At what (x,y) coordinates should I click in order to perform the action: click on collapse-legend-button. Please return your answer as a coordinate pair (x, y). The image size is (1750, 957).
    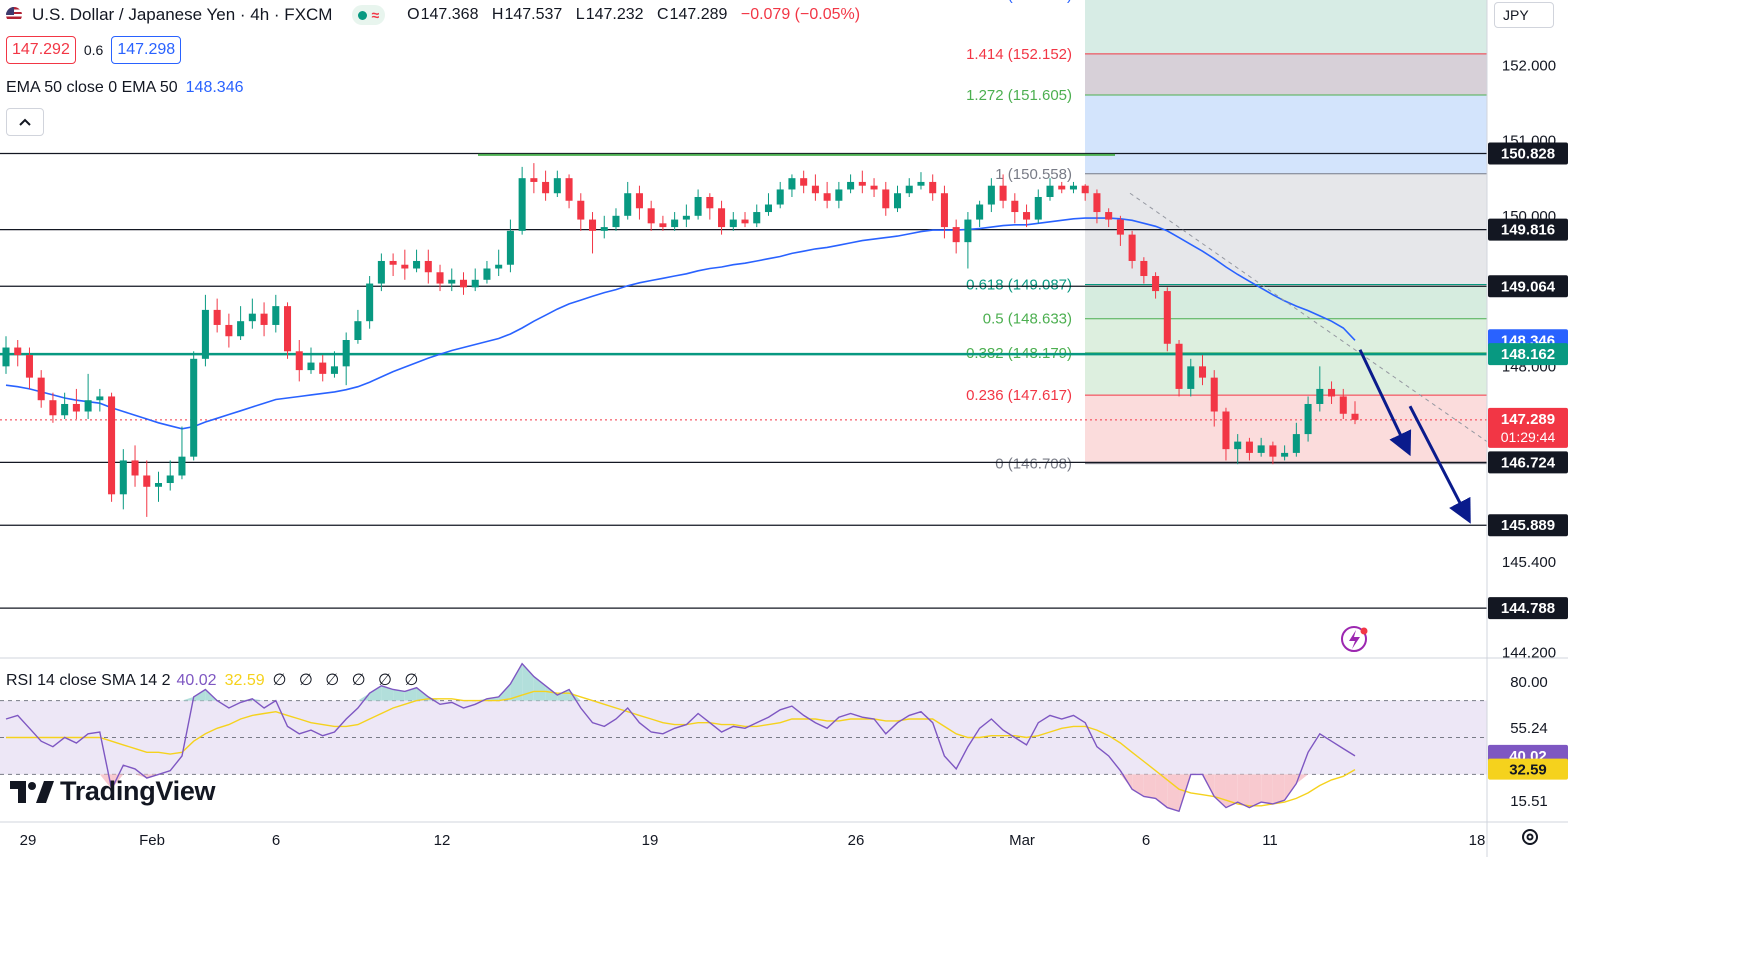
    Looking at the image, I should click on (25, 122).